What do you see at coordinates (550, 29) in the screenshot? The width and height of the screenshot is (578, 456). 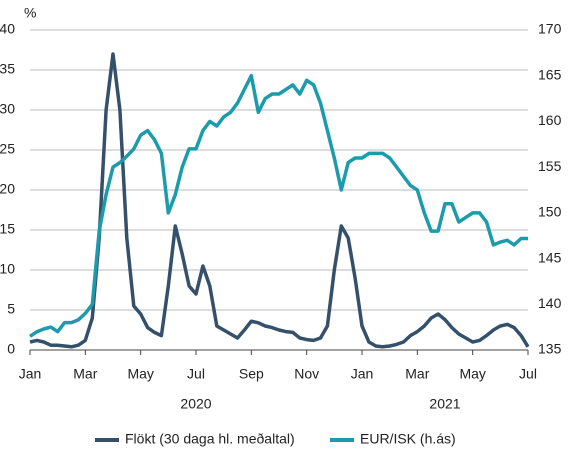 I see `y2-tick-label: 170` at bounding box center [550, 29].